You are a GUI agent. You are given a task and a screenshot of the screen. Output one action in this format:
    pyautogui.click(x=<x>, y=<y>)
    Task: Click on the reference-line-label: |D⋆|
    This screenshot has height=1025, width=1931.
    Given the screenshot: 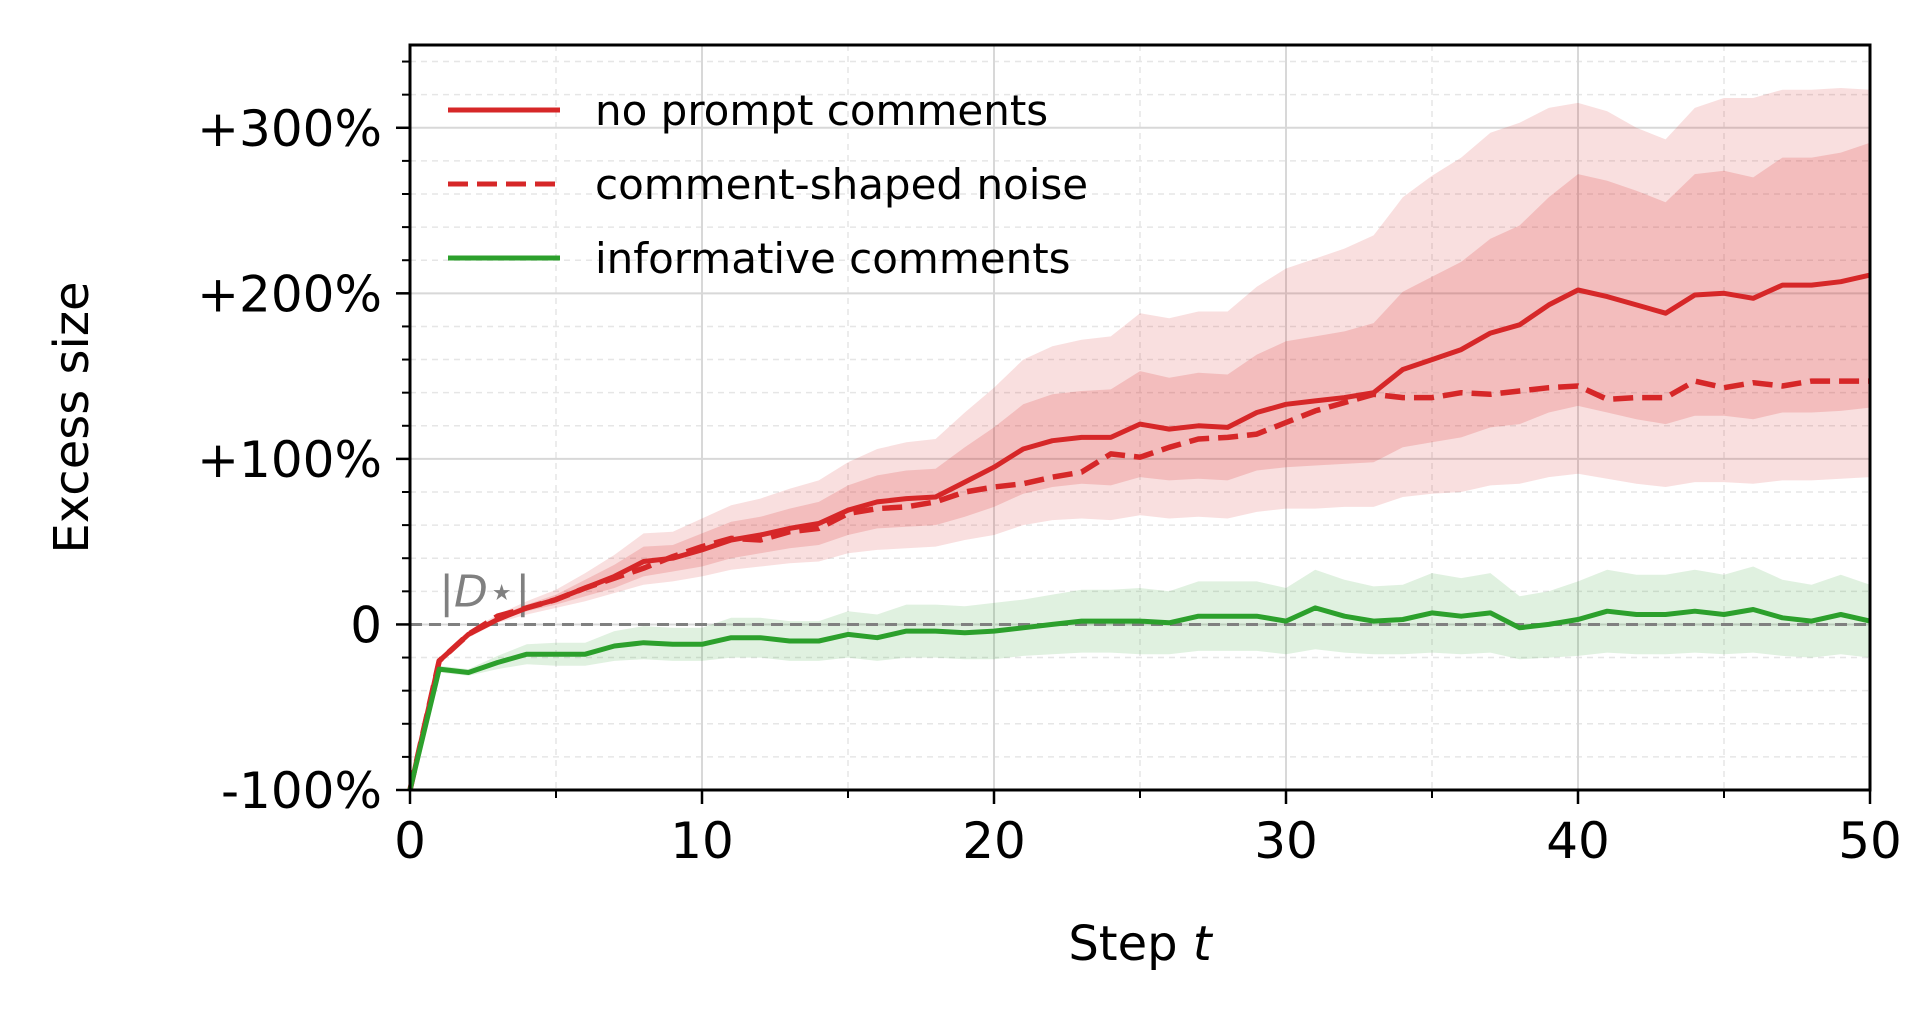 What is the action you would take?
    pyautogui.click(x=484, y=591)
    